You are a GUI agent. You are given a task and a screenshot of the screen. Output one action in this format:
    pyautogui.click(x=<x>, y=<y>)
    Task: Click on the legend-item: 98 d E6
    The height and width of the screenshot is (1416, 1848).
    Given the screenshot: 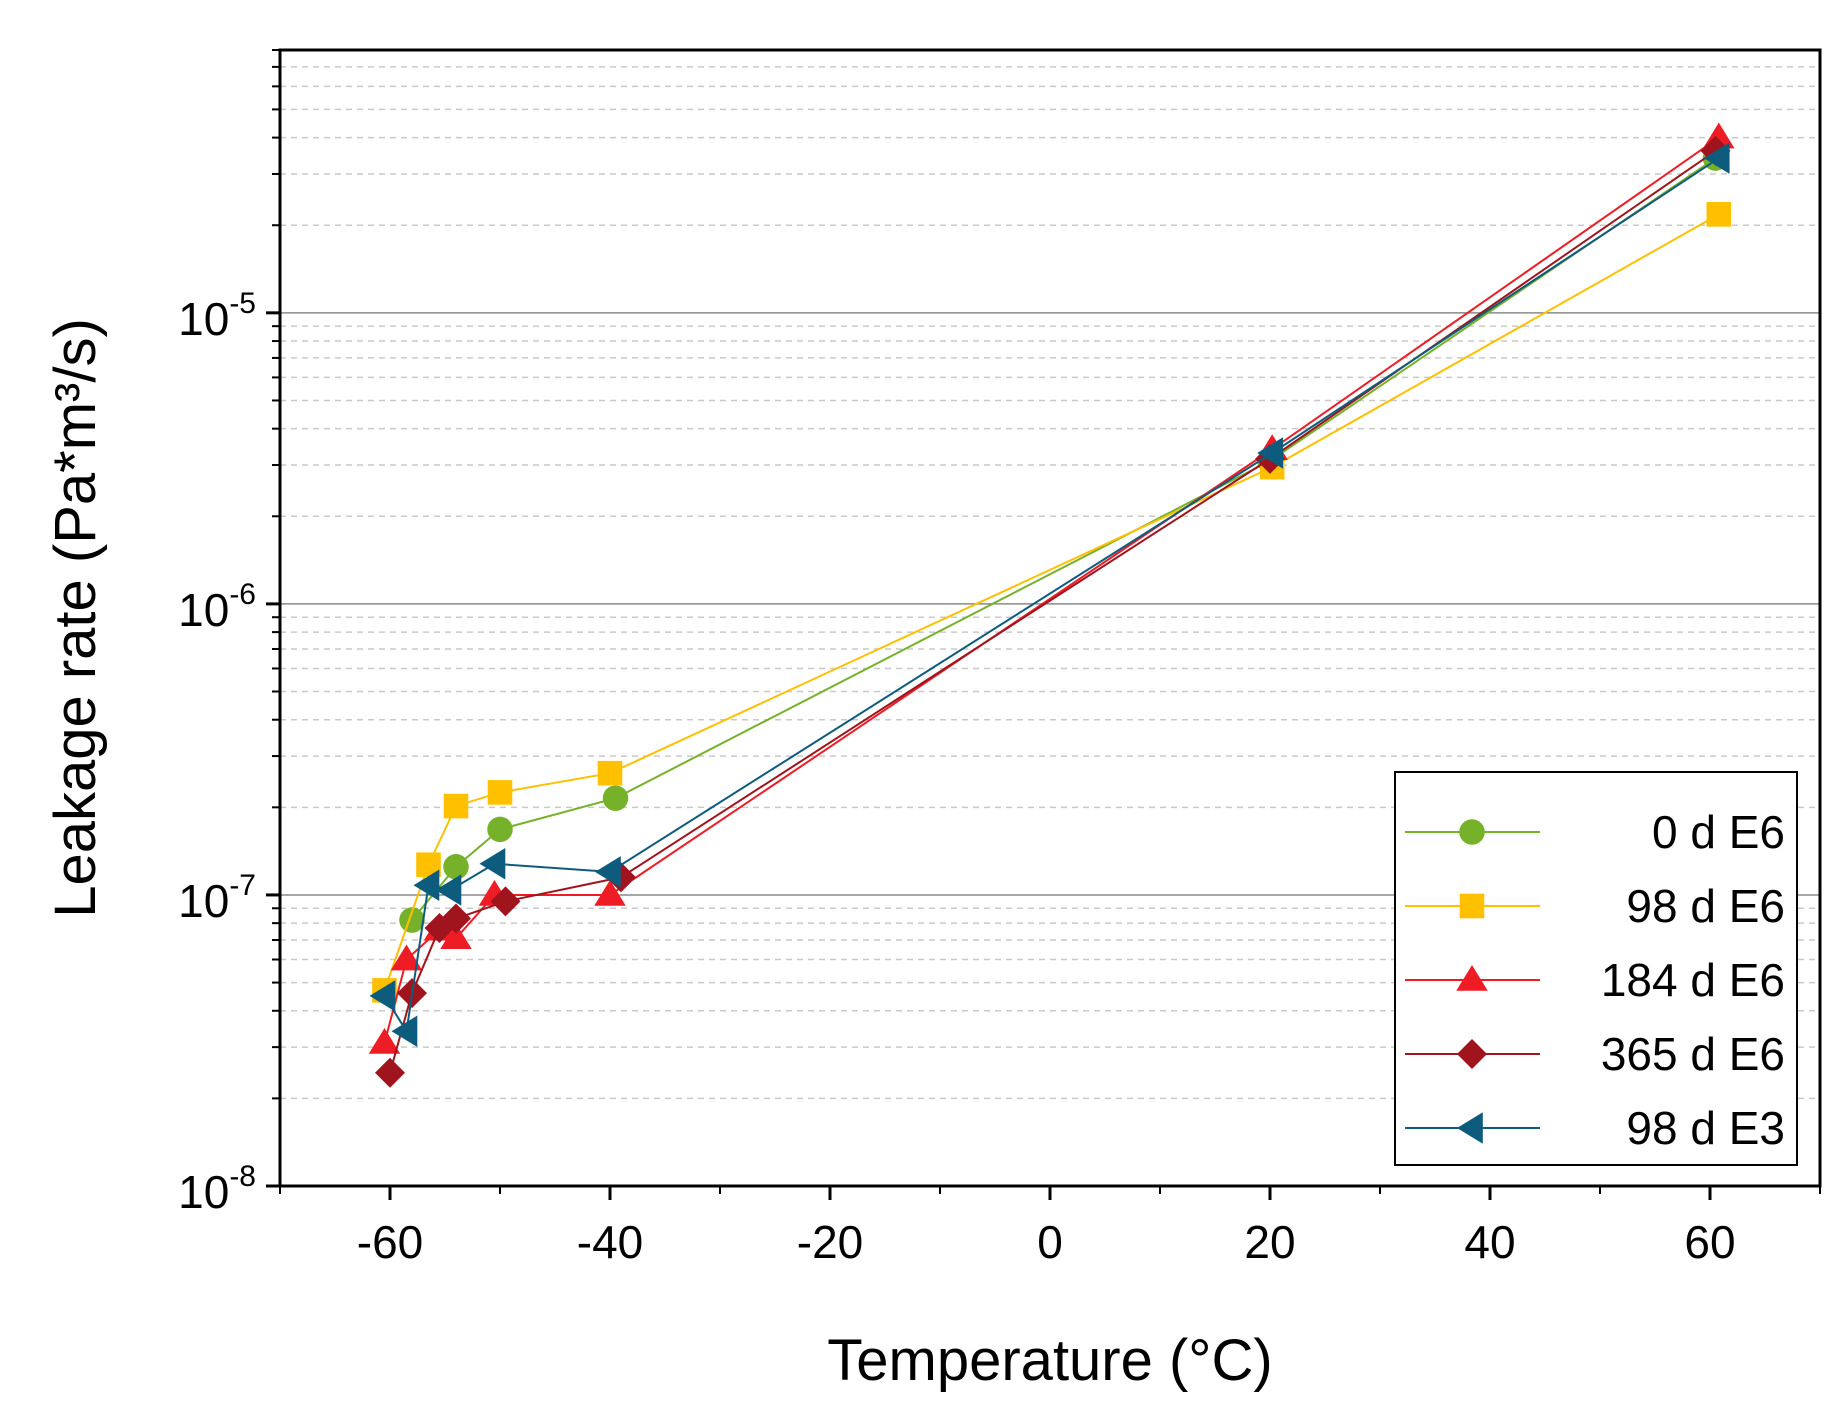 What is the action you would take?
    pyautogui.click(x=1595, y=906)
    